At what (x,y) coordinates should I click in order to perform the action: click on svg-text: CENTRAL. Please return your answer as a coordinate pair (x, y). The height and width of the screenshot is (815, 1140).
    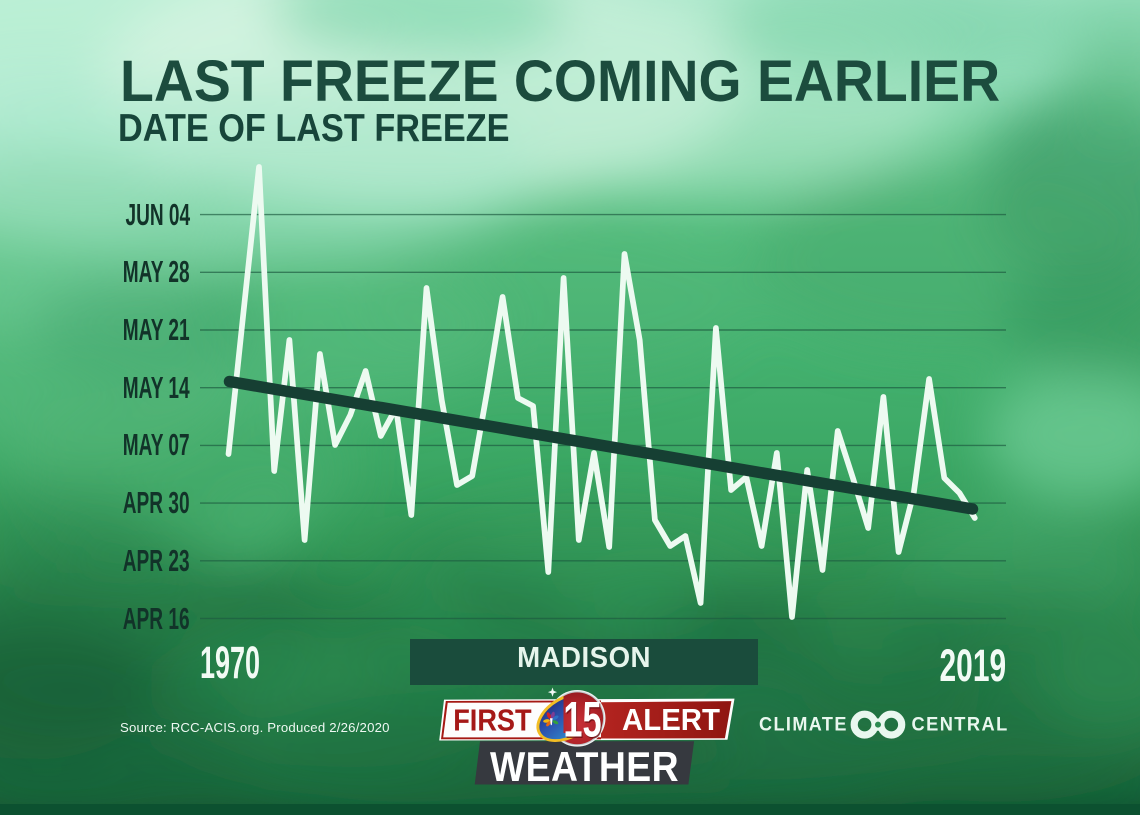
    Looking at the image, I should click on (960, 723).